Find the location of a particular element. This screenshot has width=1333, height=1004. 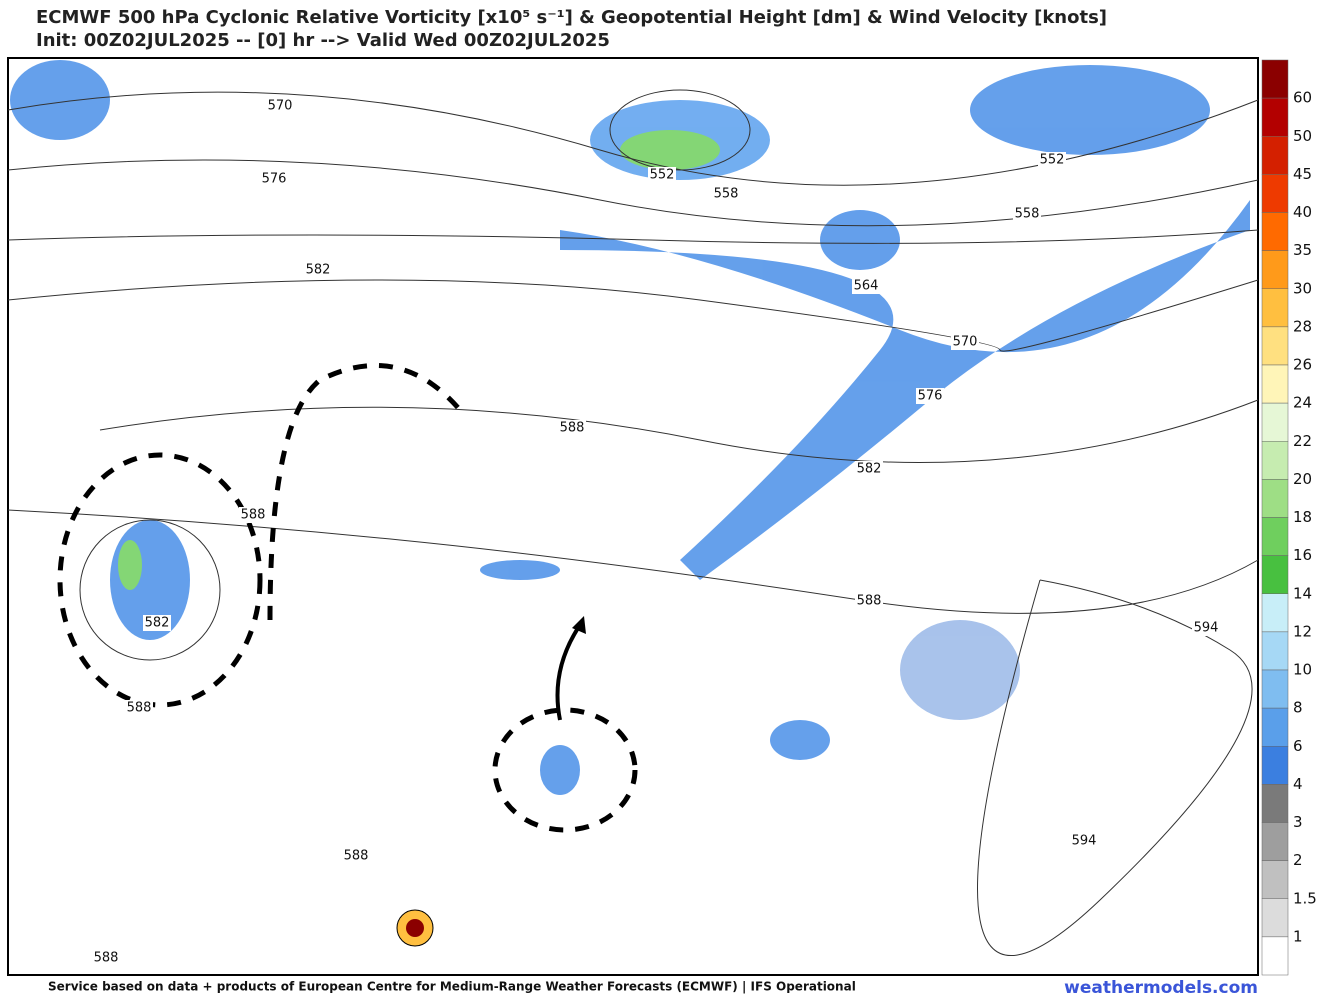

colorbar-label: 16 is located at coordinates (1302, 555).